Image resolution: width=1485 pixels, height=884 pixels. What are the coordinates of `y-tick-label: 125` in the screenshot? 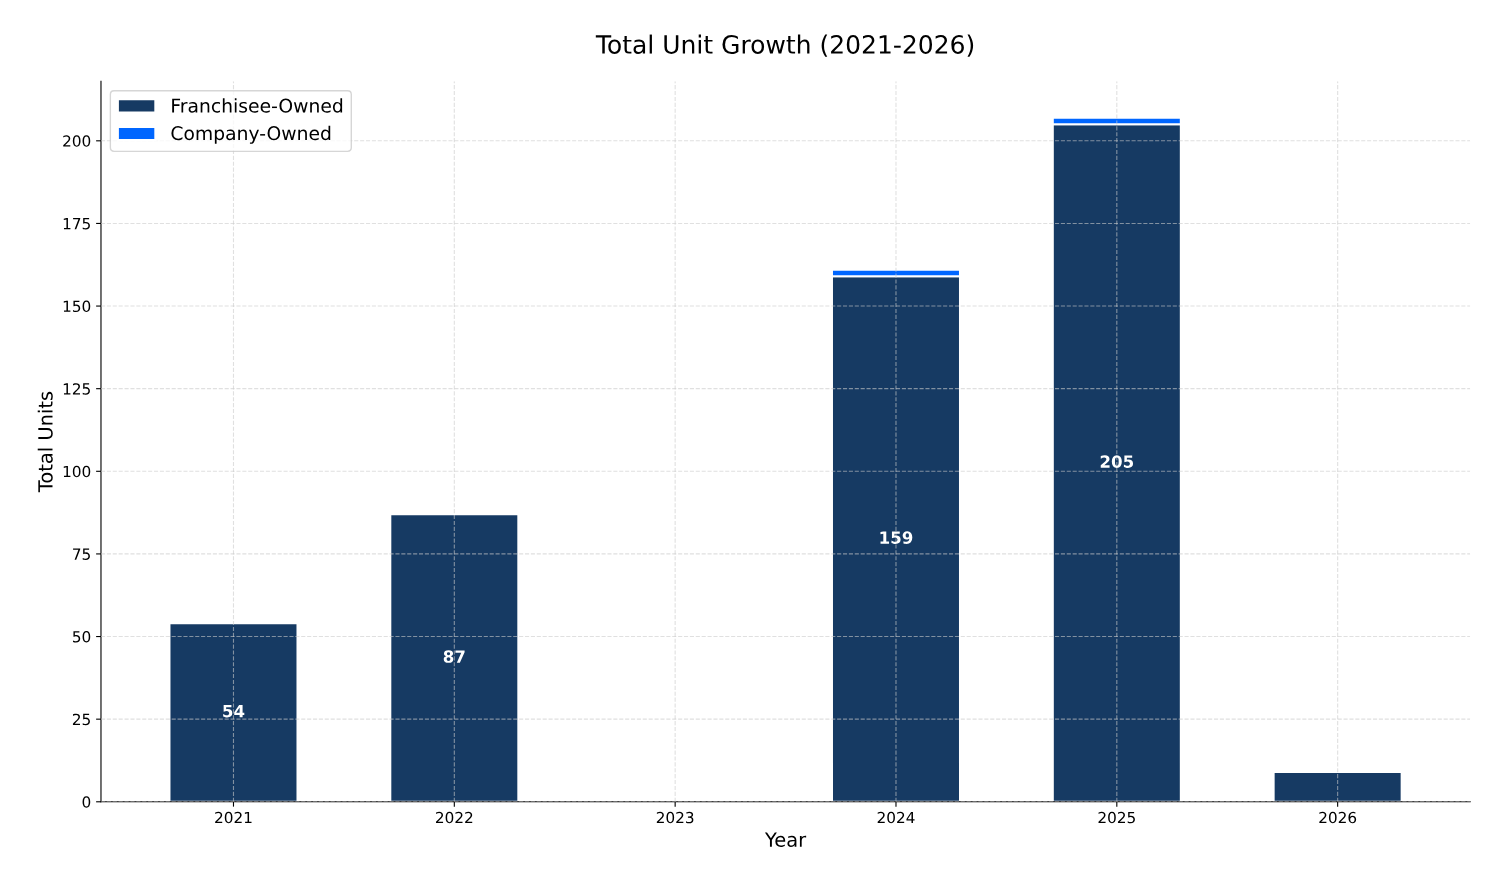 It's located at (76, 389).